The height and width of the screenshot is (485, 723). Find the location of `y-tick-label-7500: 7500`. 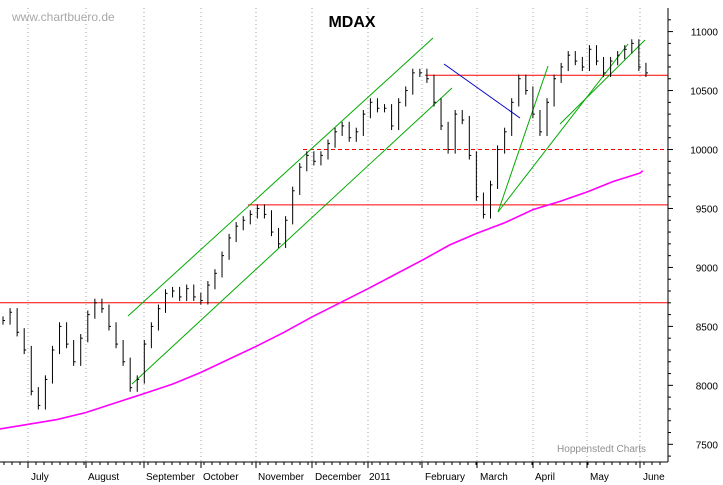

y-tick-label-7500: 7500 is located at coordinates (707, 445).